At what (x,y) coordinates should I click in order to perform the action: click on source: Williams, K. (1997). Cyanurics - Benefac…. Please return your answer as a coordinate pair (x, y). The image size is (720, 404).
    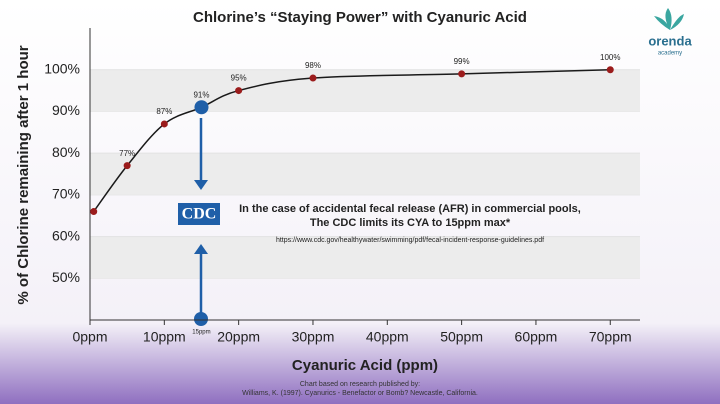
    Looking at the image, I should click on (360, 393).